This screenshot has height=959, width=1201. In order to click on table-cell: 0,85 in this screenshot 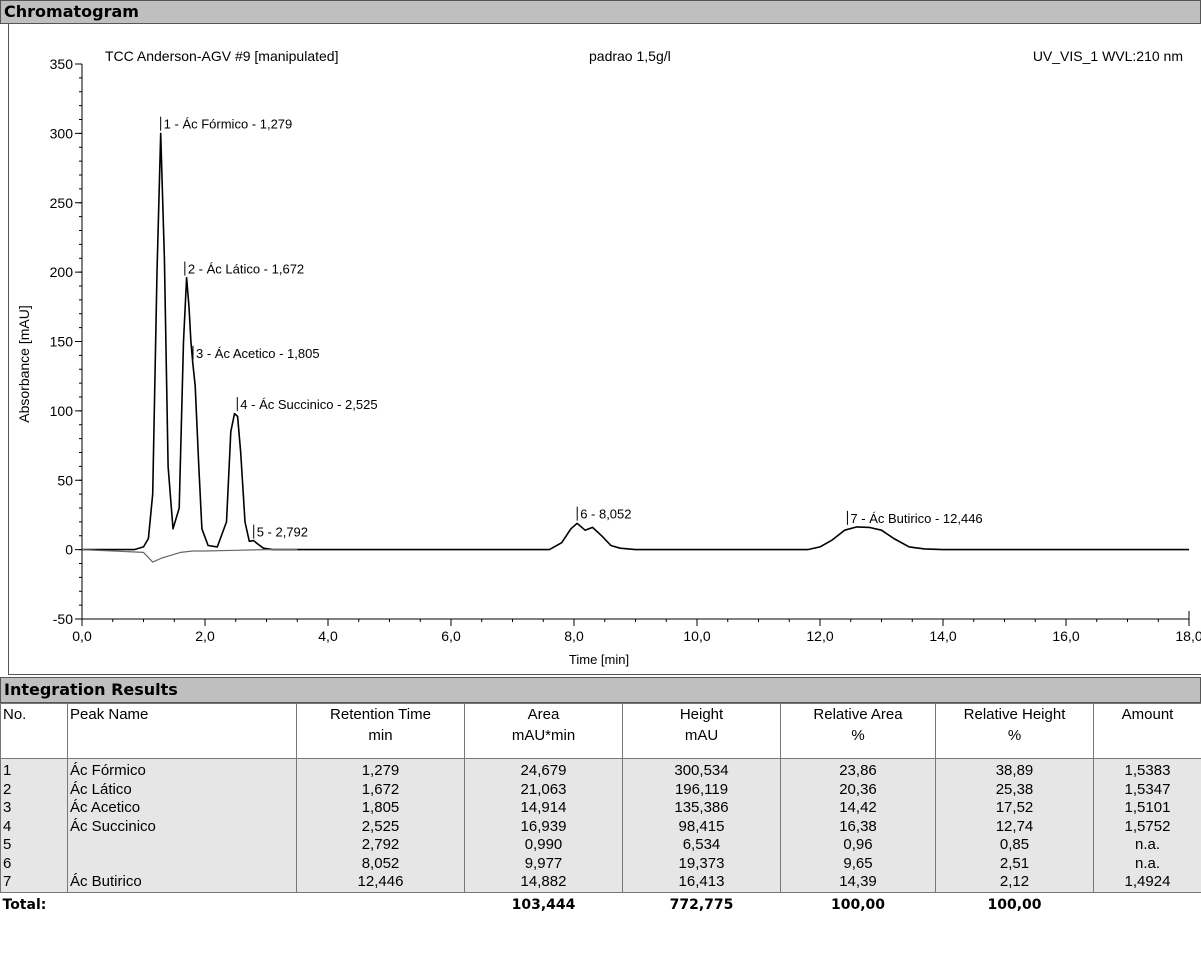, I will do `click(1014, 845)`.